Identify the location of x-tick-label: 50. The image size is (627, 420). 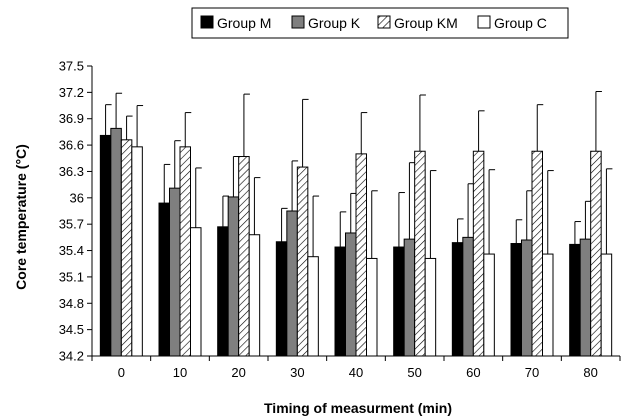
(414, 372).